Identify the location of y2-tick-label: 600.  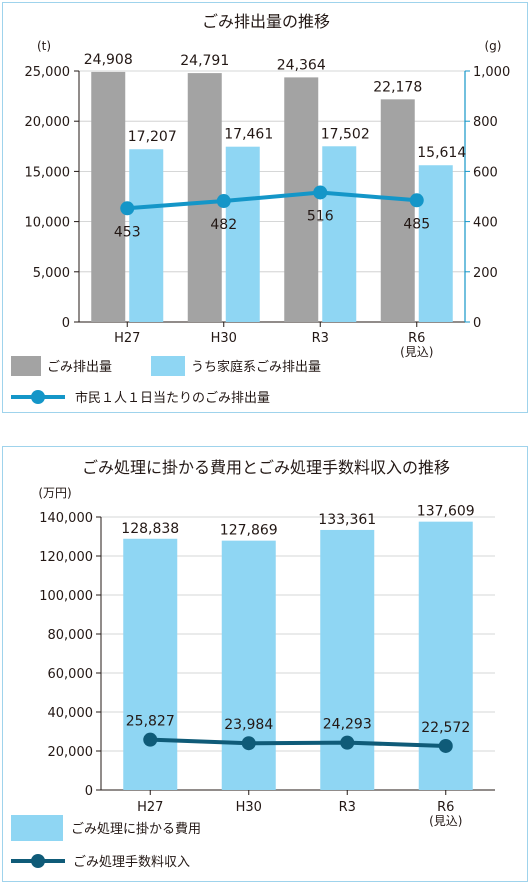
(485, 172).